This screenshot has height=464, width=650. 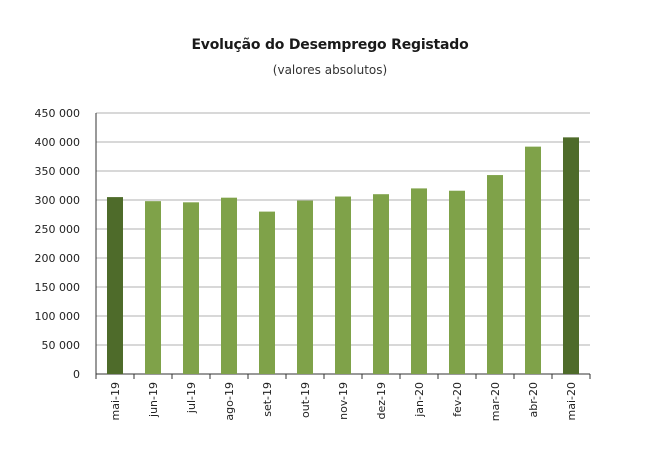 What do you see at coordinates (533, 400) in the screenshot?
I see `x-tick-label: abr-20` at bounding box center [533, 400].